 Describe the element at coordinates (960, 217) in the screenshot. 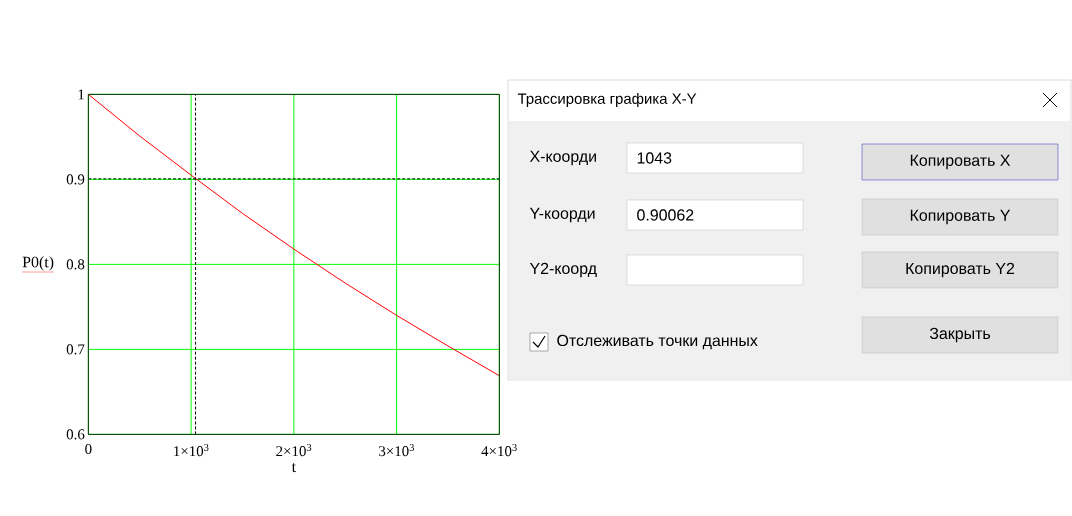

I see `text: Копировать Y` at that location.